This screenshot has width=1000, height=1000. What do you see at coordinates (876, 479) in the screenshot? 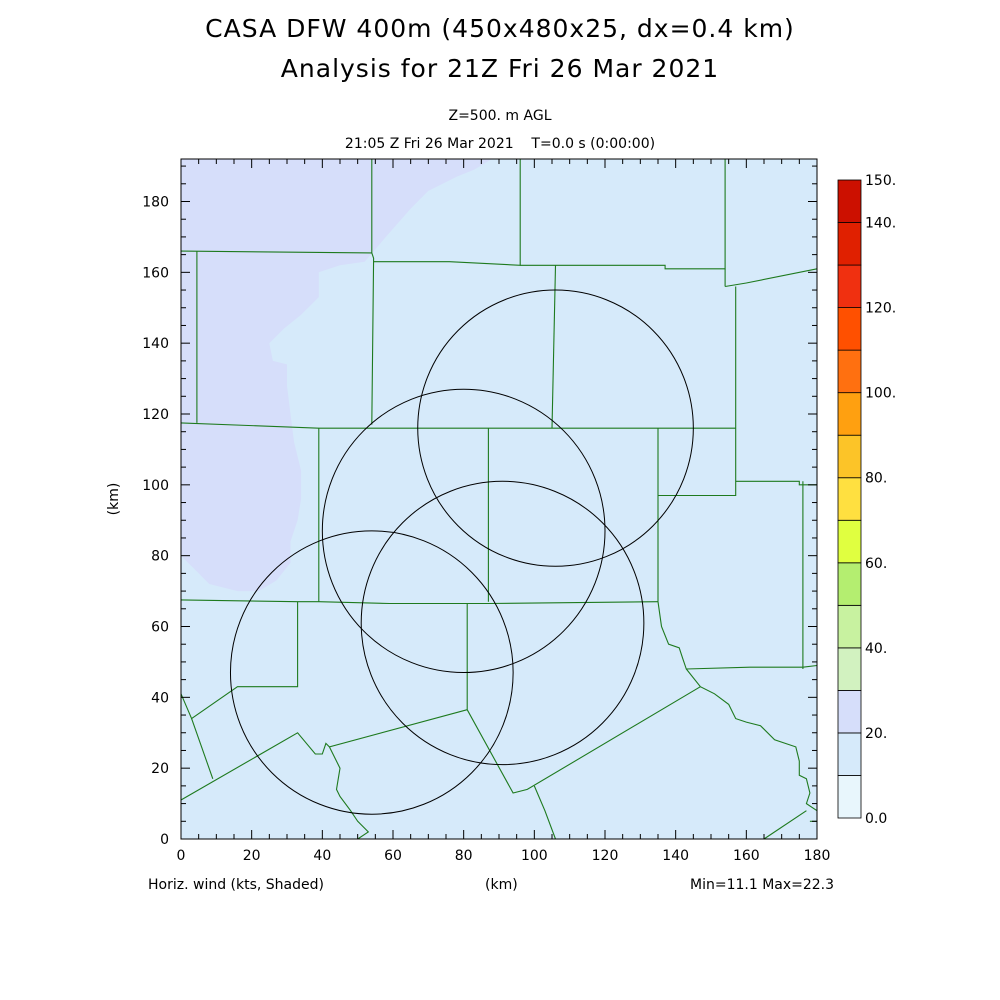
I see `colorbar-label: 80.` at bounding box center [876, 479].